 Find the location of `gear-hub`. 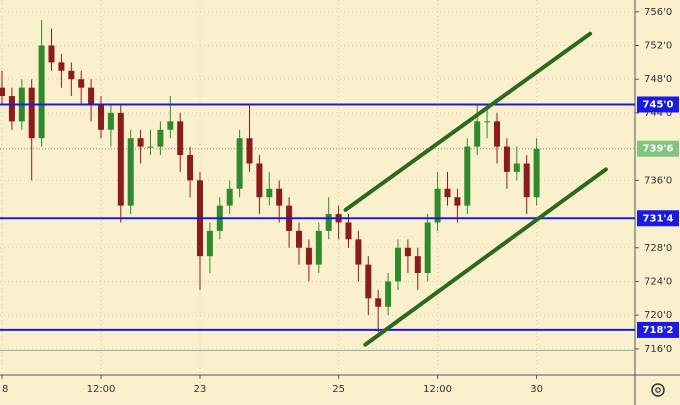

gear-hub is located at coordinates (658, 390).